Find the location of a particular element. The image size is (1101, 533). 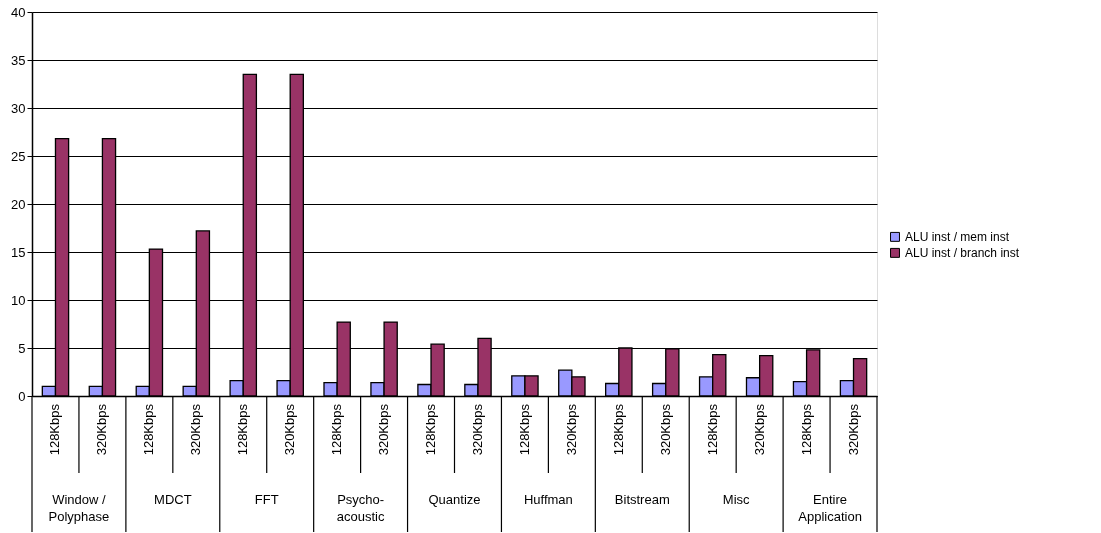

legend-label: ALU inst / mem inst is located at coordinates (957, 236).